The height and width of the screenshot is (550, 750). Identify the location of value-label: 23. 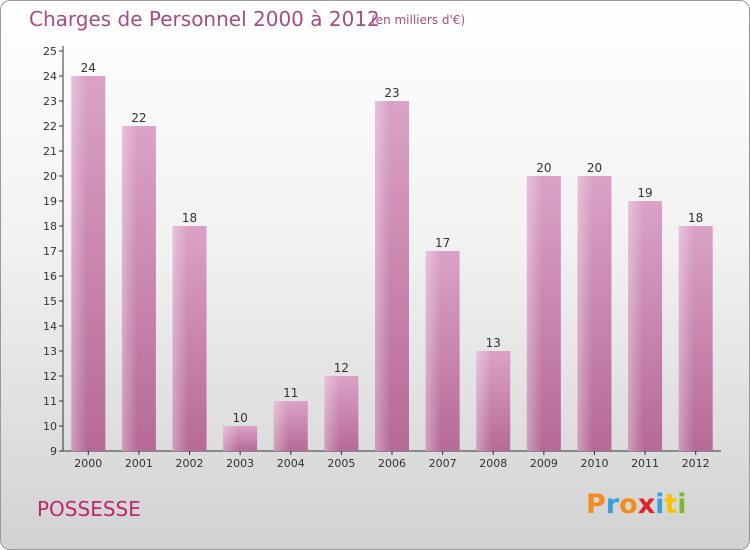
(391, 93).